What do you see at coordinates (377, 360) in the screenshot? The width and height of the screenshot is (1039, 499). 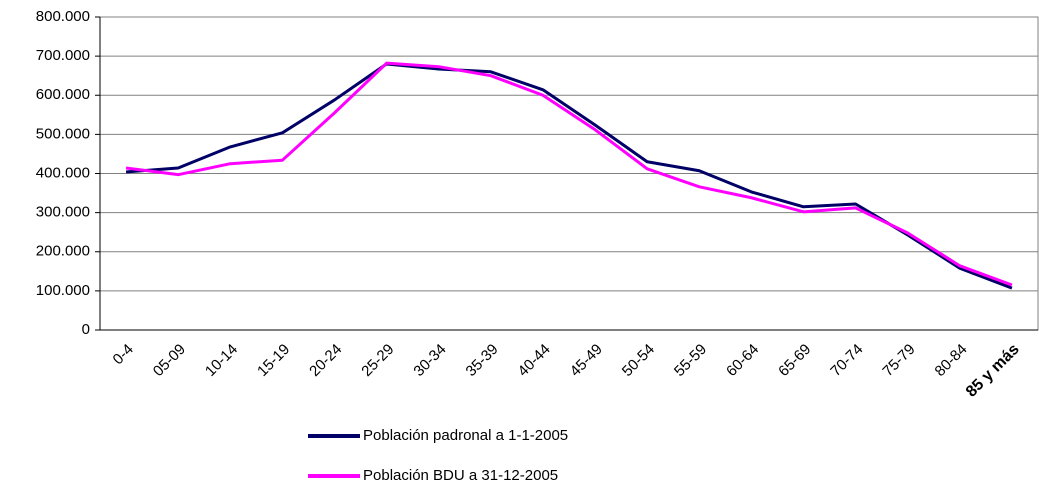 I see `x-tick-label: 25-29` at bounding box center [377, 360].